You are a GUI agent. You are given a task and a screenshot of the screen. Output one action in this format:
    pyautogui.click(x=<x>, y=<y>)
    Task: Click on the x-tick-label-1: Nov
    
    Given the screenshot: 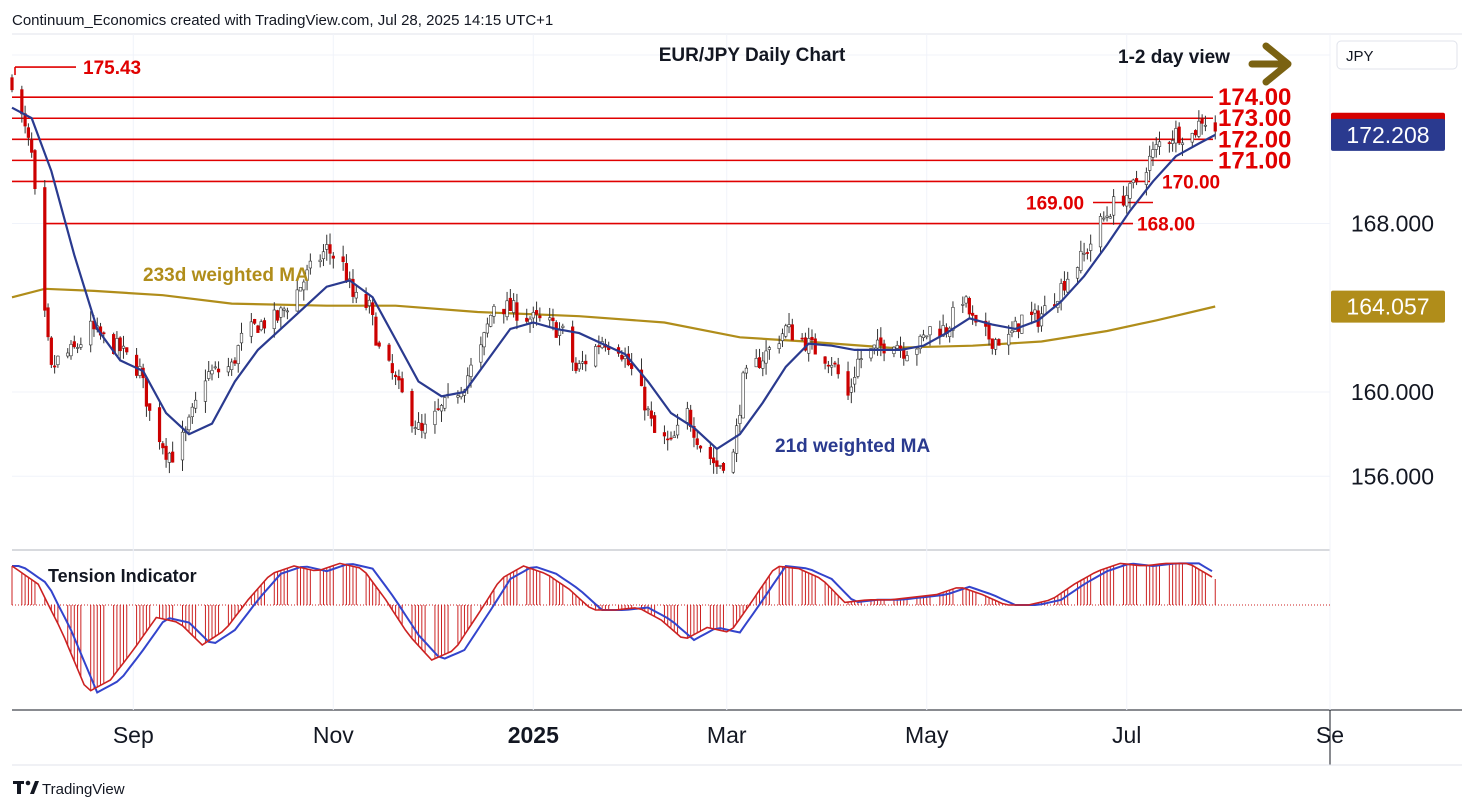 What is the action you would take?
    pyautogui.click(x=333, y=735)
    